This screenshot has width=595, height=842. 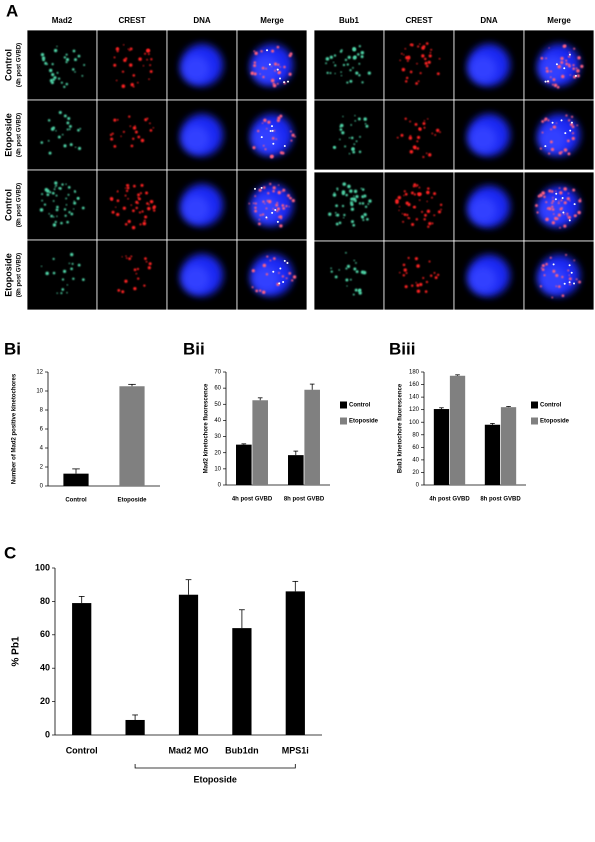 What do you see at coordinates (131, 20) in the screenshot?
I see `column-header: CREST` at bounding box center [131, 20].